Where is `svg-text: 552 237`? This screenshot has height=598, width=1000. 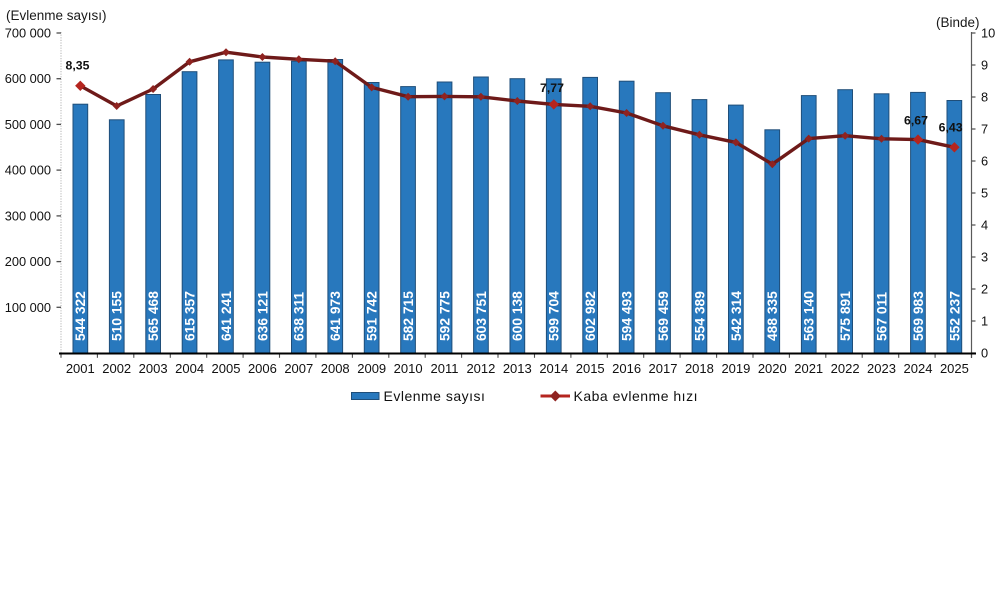 svg-text: 552 237 is located at coordinates (954, 316).